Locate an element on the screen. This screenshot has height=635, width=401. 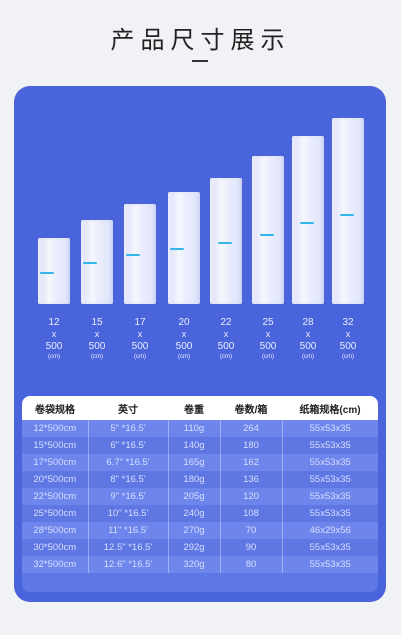
header-carton-spec: 纸箱规格(cm) is located at coordinates (330, 410).